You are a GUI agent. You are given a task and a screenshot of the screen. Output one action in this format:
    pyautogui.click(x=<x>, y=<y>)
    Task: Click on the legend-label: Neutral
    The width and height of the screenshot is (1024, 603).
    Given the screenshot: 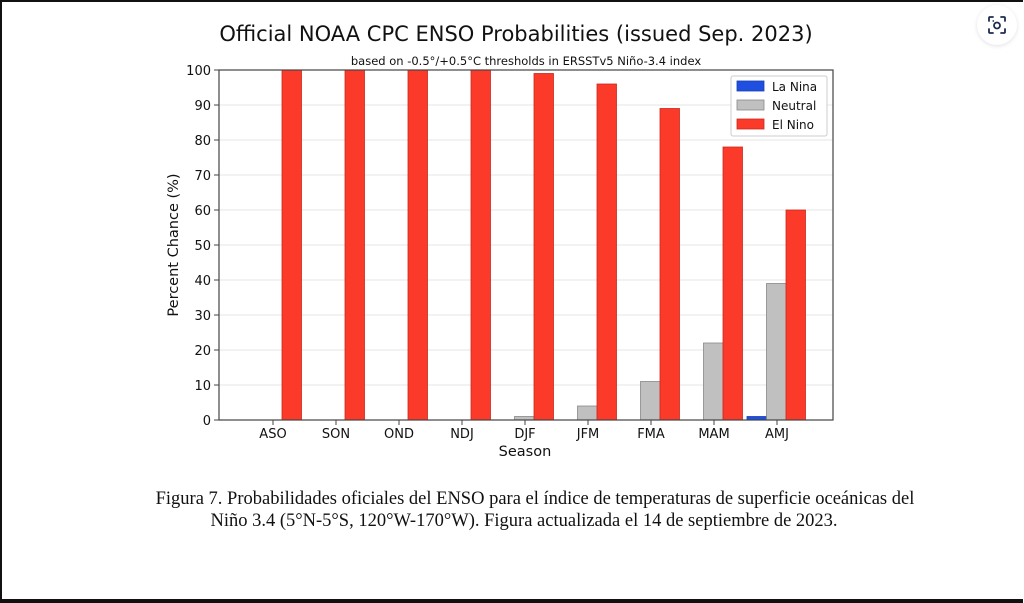 What is the action you would take?
    pyautogui.click(x=794, y=106)
    